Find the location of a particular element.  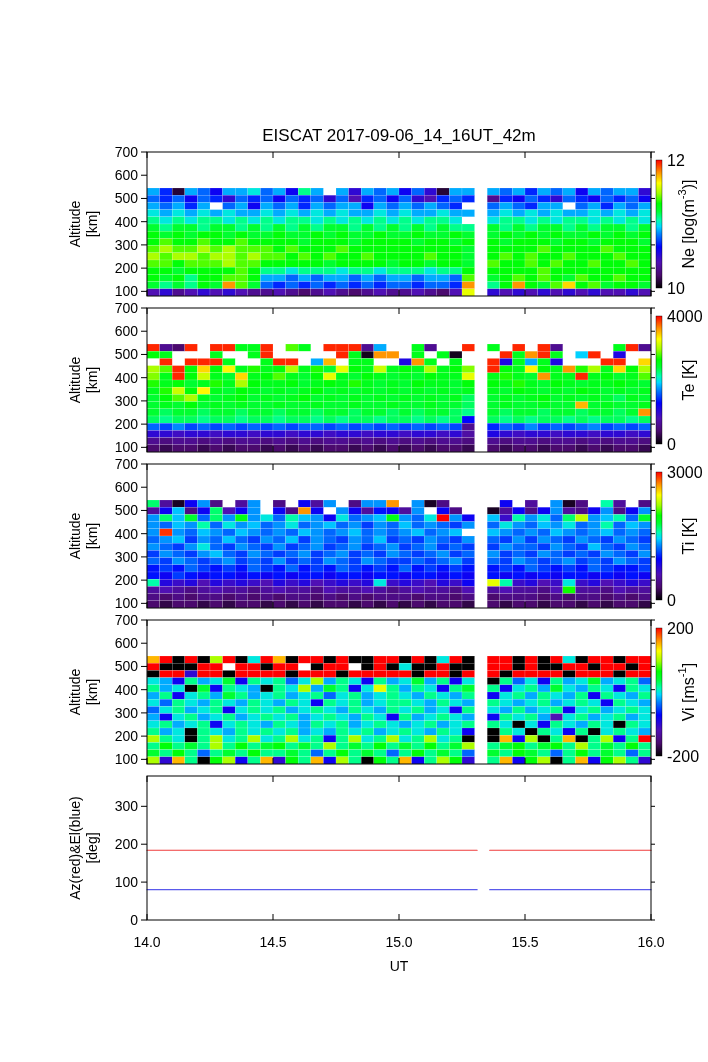

color-bar-title: Ti [K] is located at coordinates (688, 536).